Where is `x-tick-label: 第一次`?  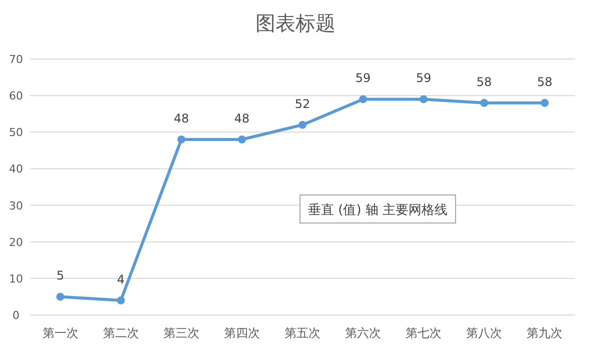 x-tick-label: 第一次 is located at coordinates (60, 333).